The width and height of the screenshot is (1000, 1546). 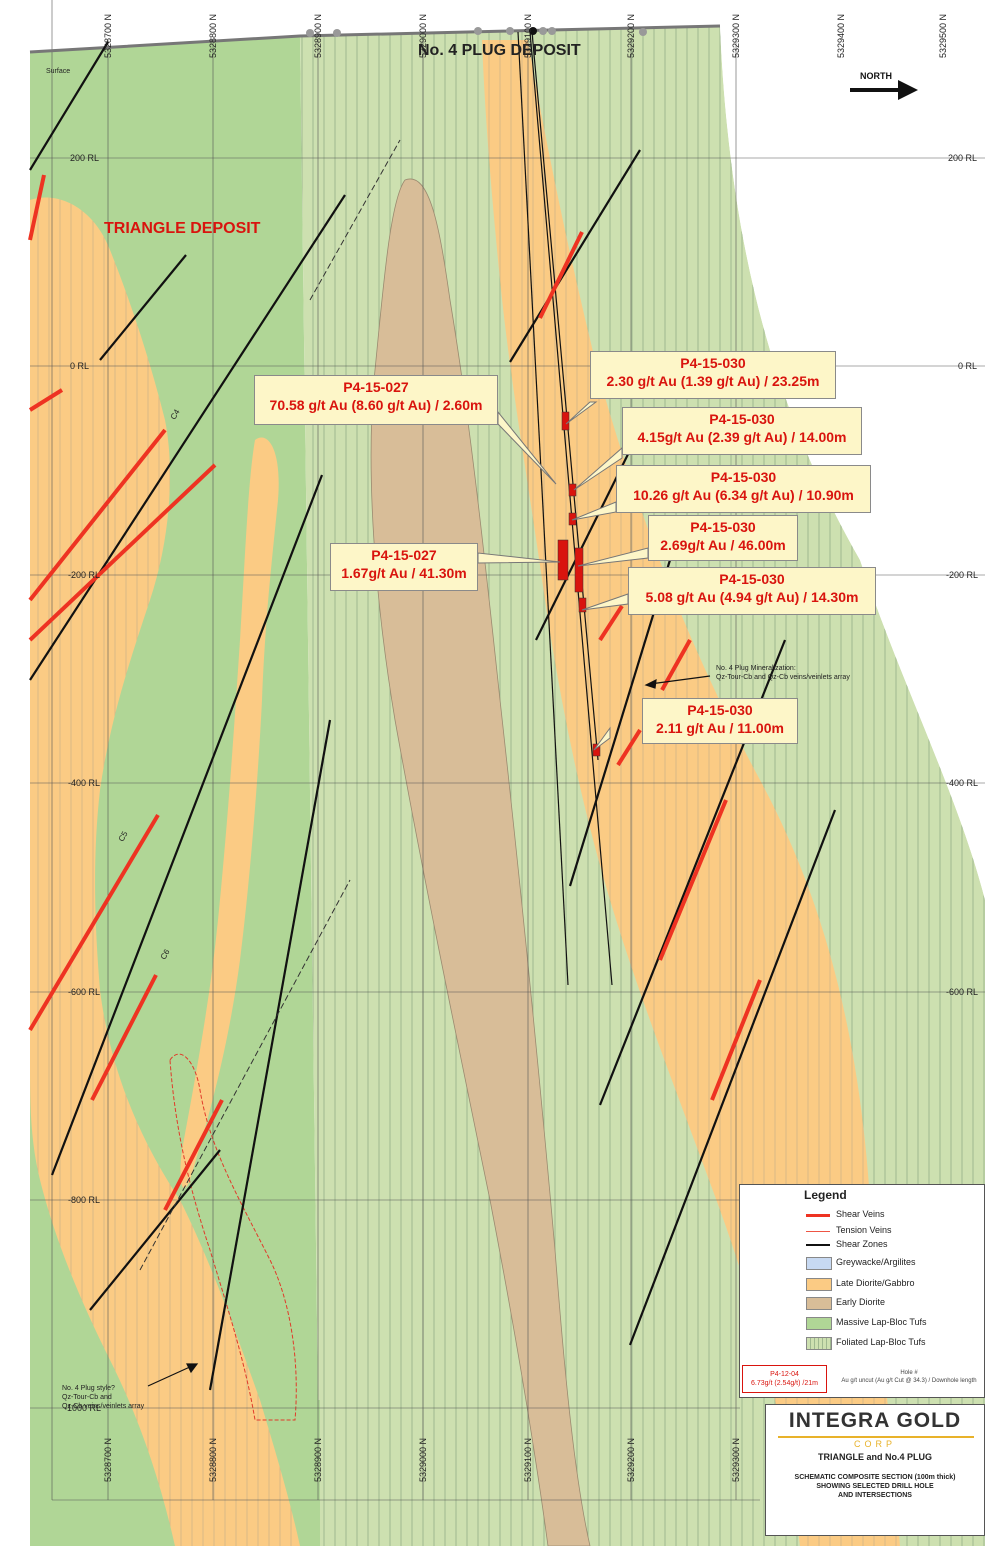 I want to click on northing-label: 5329000 N, so click(x=423, y=36).